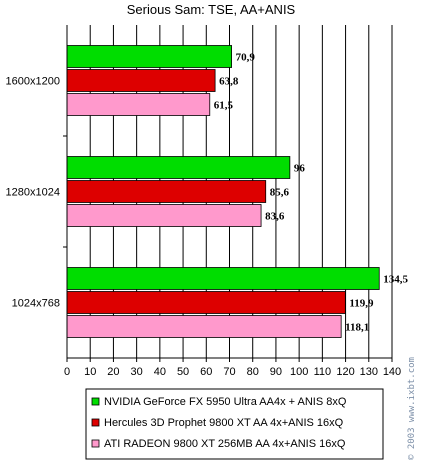  I want to click on x-tick-label-80: 80, so click(253, 372).